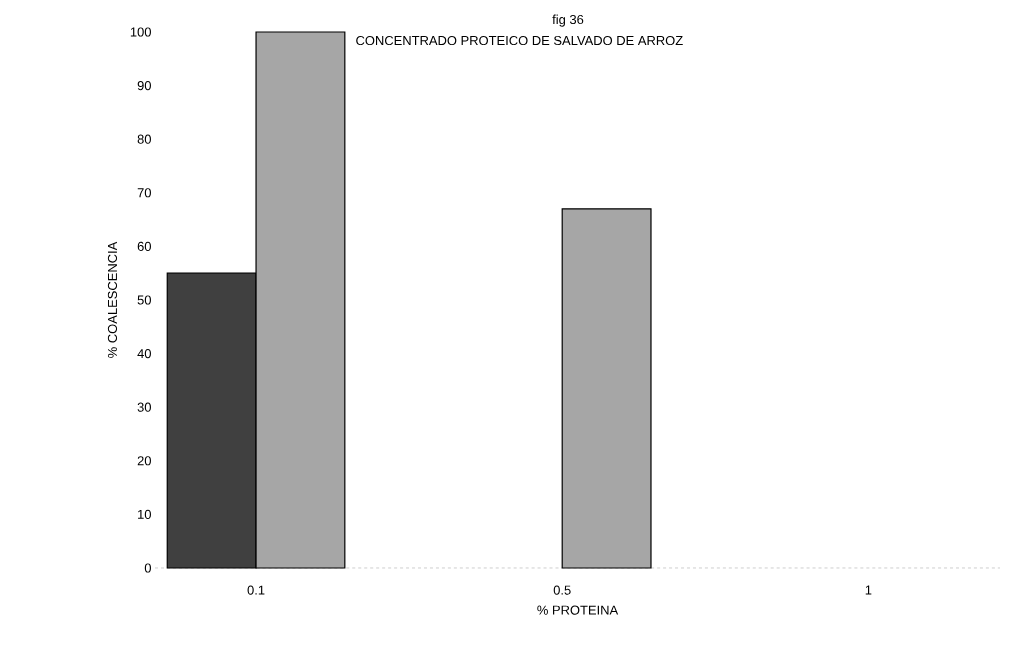 This screenshot has width=1011, height=646. I want to click on y-tick-label: 100, so click(140, 32).